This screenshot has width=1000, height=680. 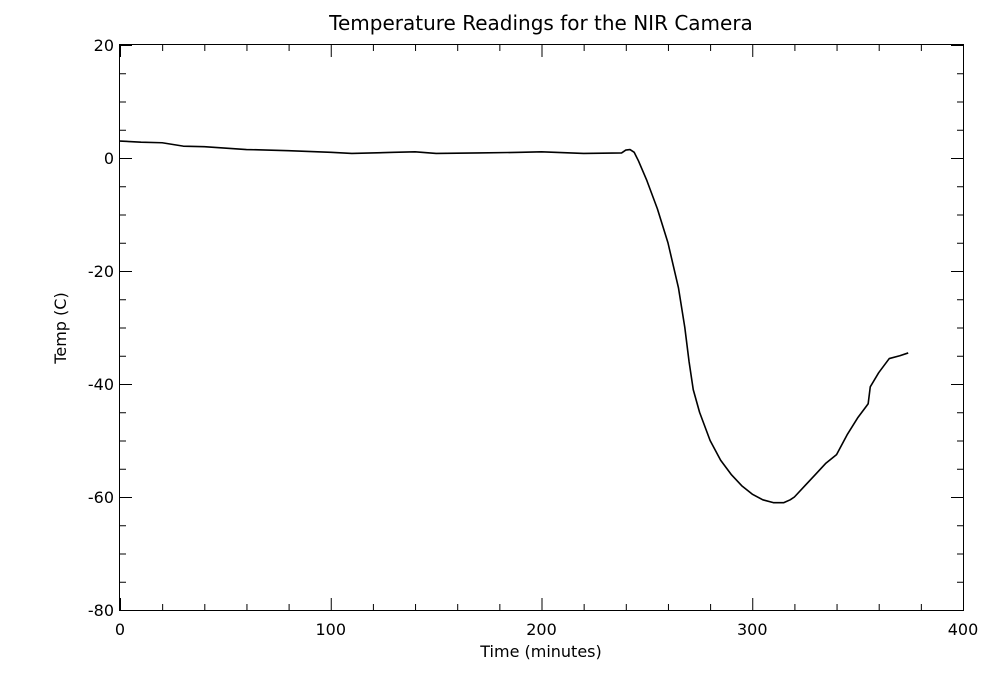 What do you see at coordinates (101, 610) in the screenshot?
I see `y-tick-label: -80` at bounding box center [101, 610].